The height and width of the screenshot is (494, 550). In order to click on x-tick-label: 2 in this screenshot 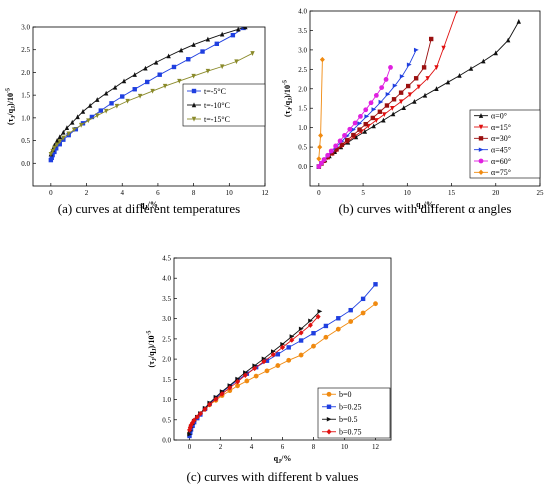, I will do `click(221, 447)`.